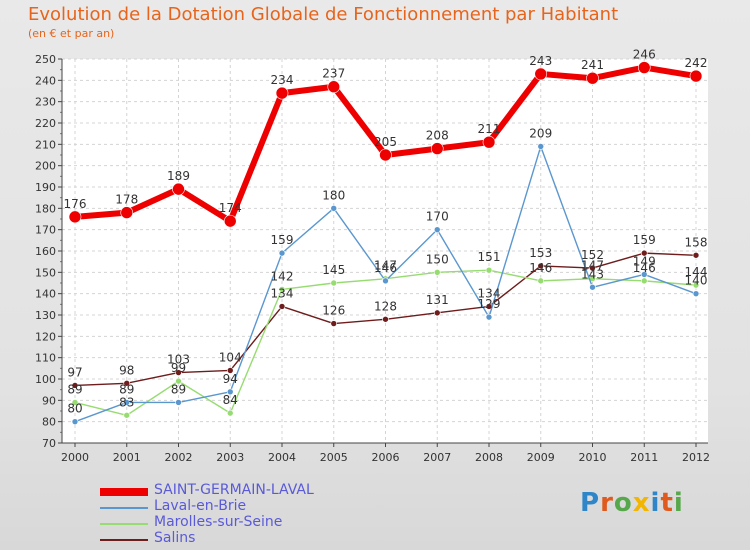 The width and height of the screenshot is (750, 550). I want to click on y-tick-label: 220, so click(45, 123).